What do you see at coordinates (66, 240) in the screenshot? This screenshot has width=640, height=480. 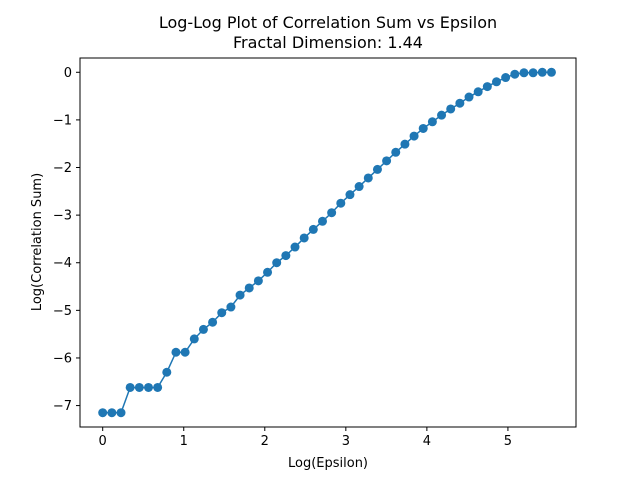 I see `y-axis: 0 −1 −2 −3 −4 −5 −6 −7` at bounding box center [66, 240].